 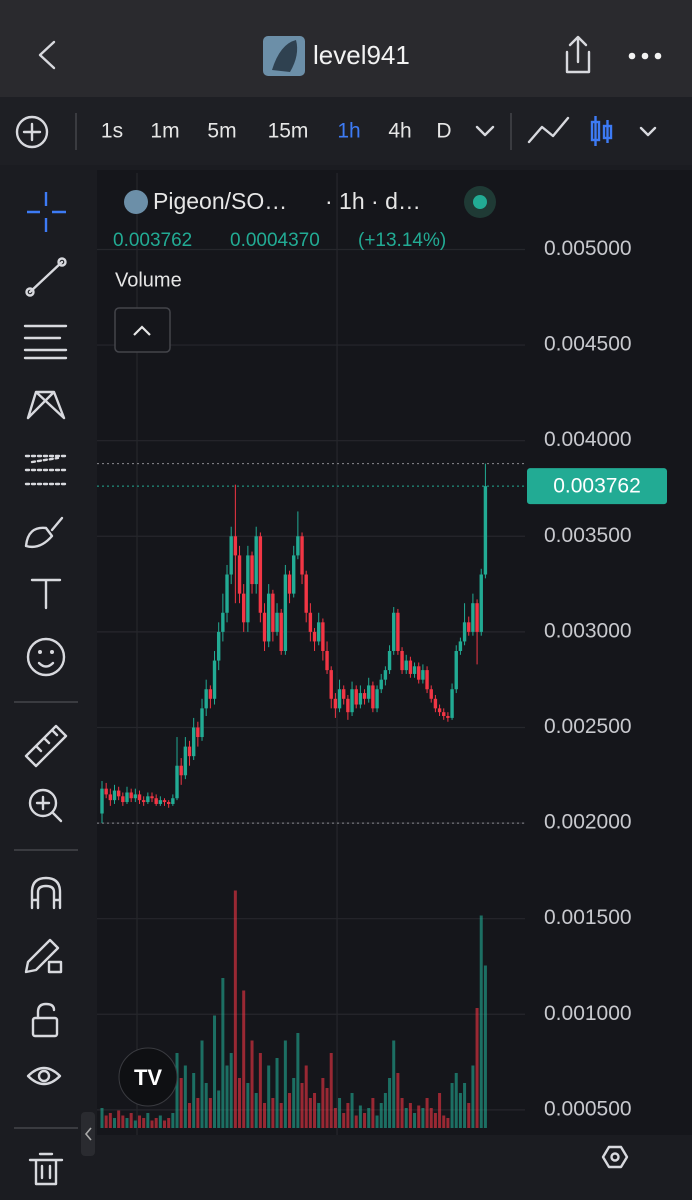 What do you see at coordinates (46, 746) in the screenshot?
I see `ruler-tool` at bounding box center [46, 746].